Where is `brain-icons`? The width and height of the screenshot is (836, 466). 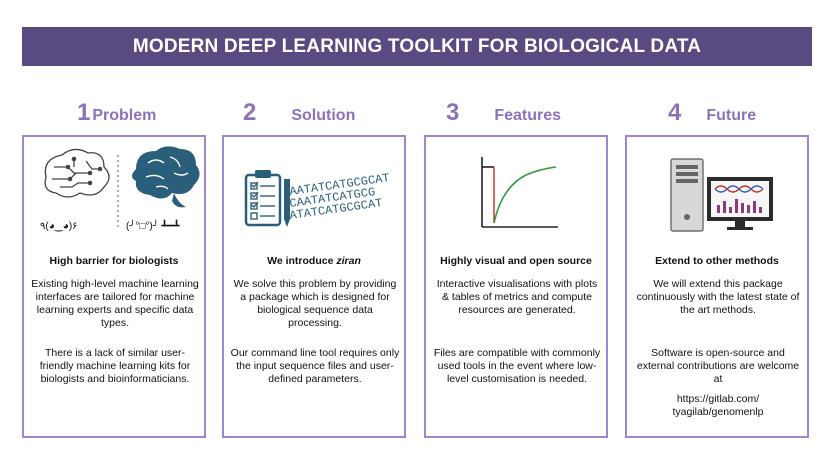
brain-icons is located at coordinates (122, 186).